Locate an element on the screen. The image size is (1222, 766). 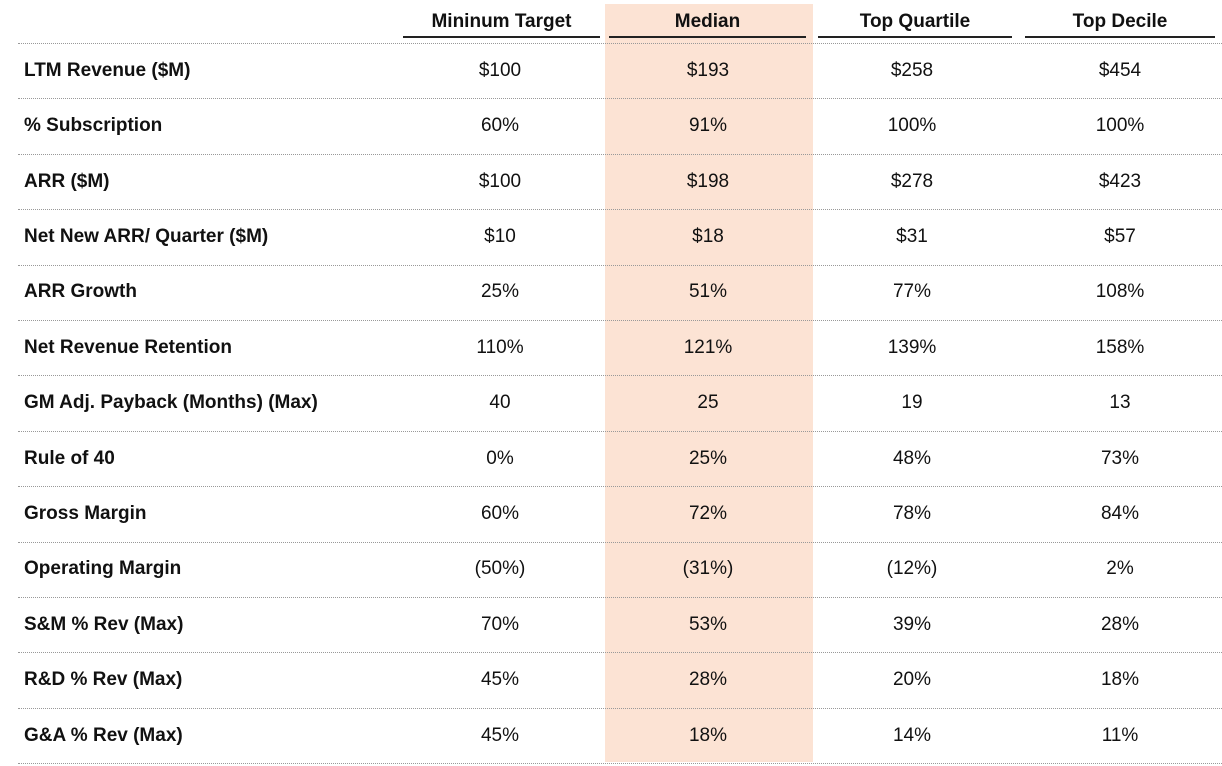
cell-value: 121% is located at coordinates (708, 347).